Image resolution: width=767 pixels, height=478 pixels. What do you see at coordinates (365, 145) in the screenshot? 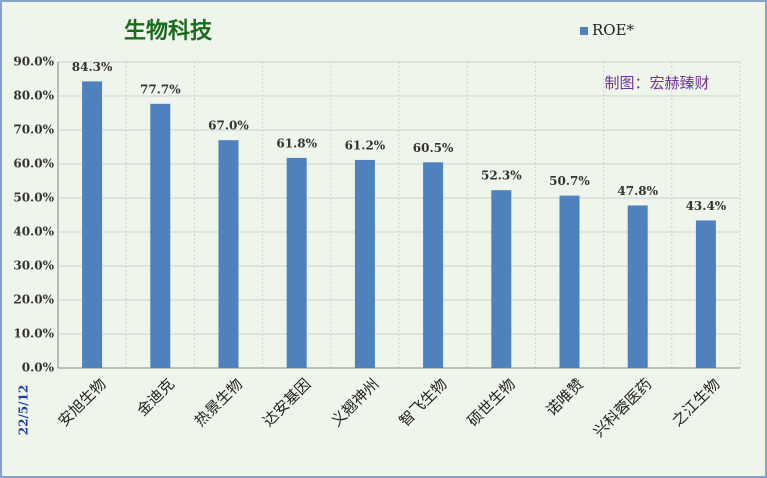
I see `value-label: 61.2%` at bounding box center [365, 145].